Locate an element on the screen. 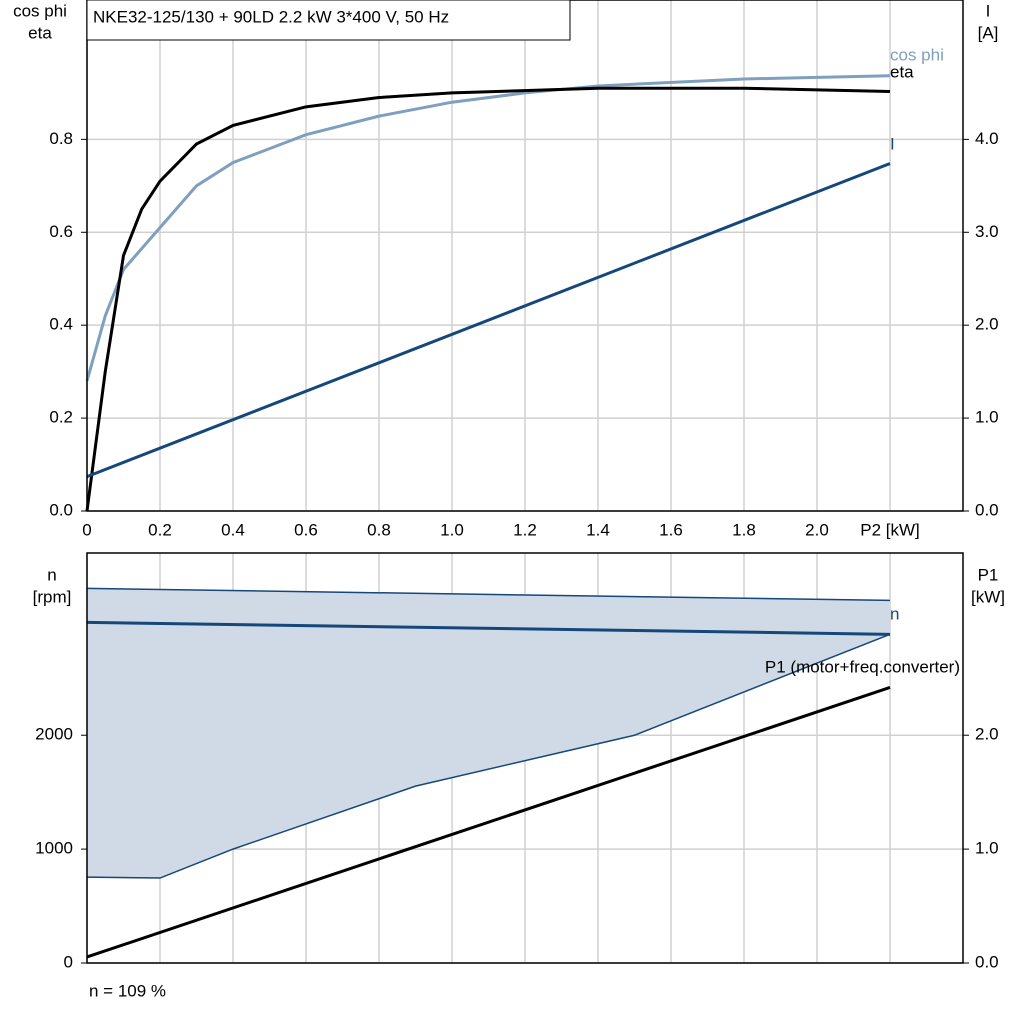 Image resolution: width=1024 pixels, height=1024 pixels. y2-axis-label: [kW] is located at coordinates (988, 596).